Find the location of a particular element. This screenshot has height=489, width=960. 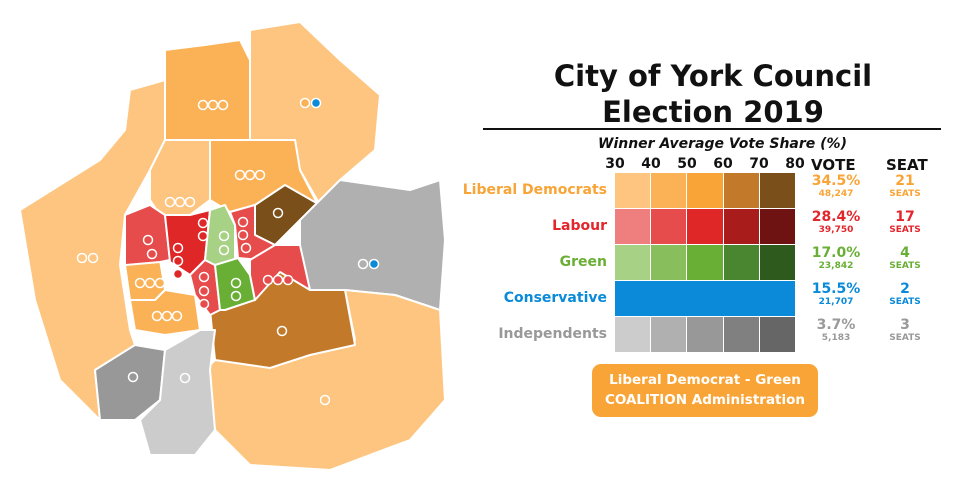

seat-count: 17 is located at coordinates (905, 217).